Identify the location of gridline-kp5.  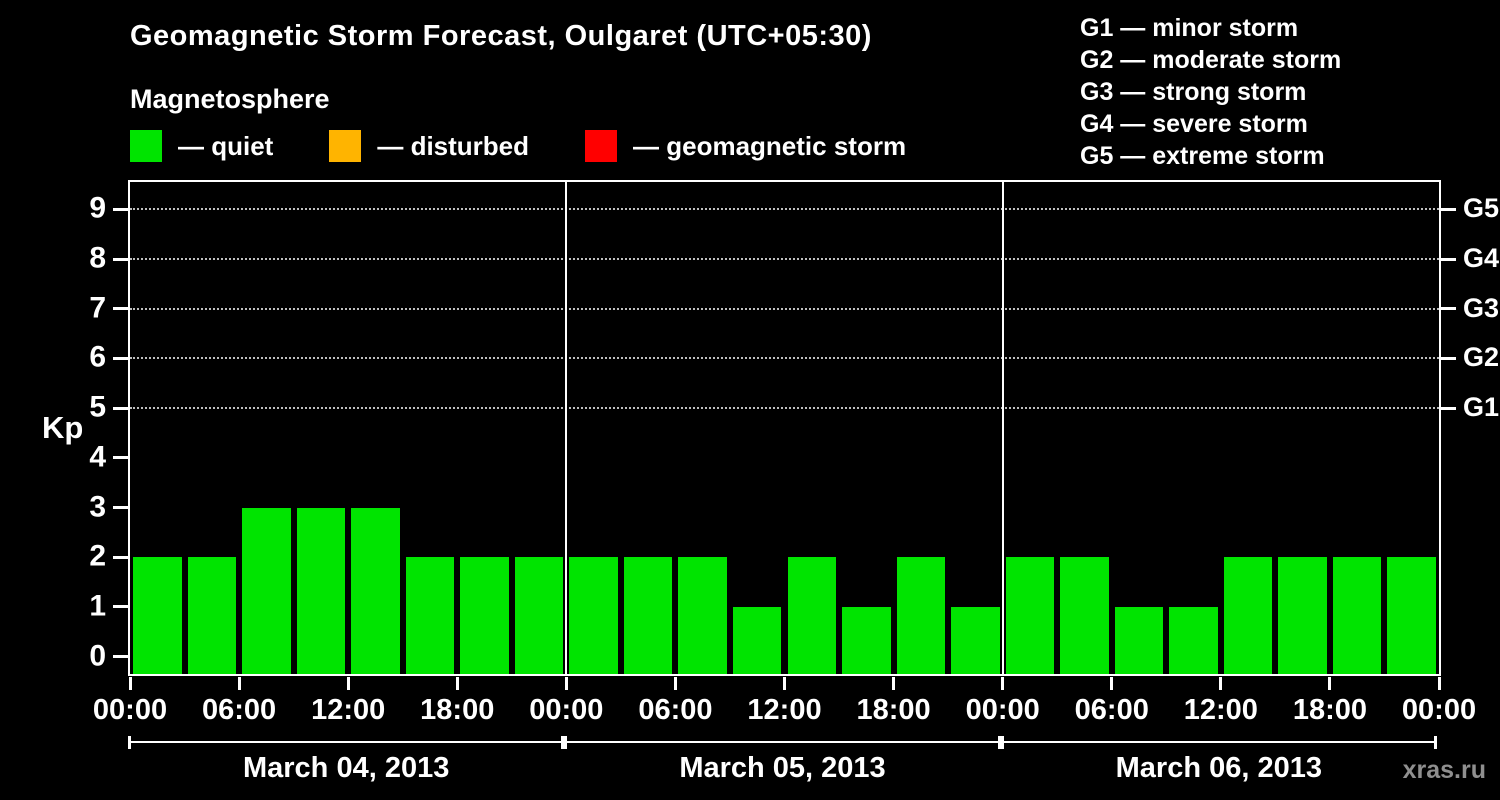
(784, 408).